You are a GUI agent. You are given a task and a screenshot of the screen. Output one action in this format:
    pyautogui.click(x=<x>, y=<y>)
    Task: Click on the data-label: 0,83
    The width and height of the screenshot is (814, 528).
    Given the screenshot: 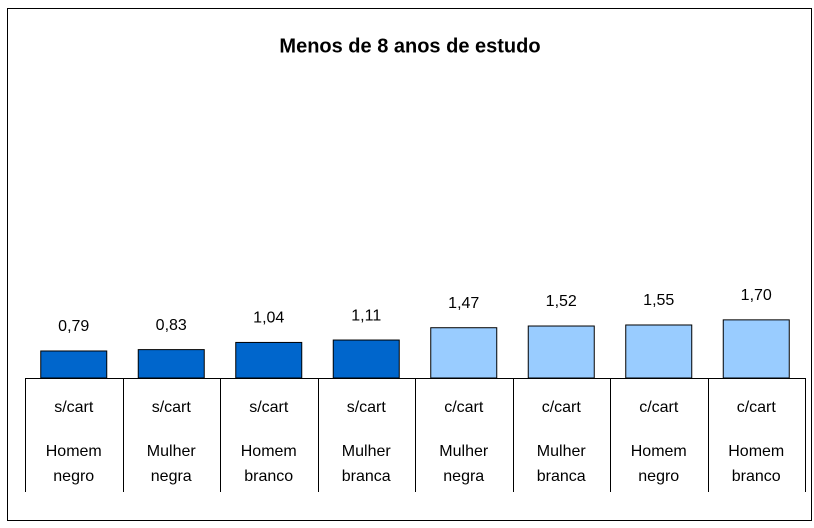 What is the action you would take?
    pyautogui.click(x=171, y=325)
    